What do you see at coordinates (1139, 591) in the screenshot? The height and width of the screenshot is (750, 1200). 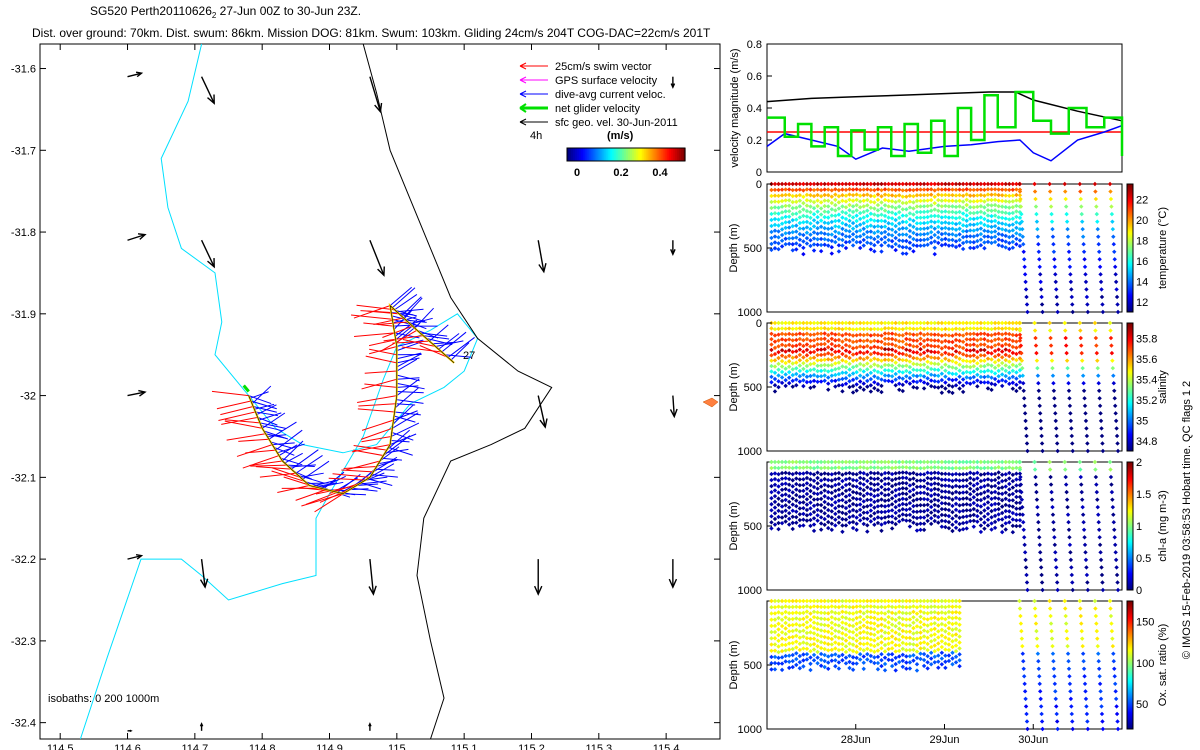 I see `cbar-tick-label: 0` at bounding box center [1139, 591].